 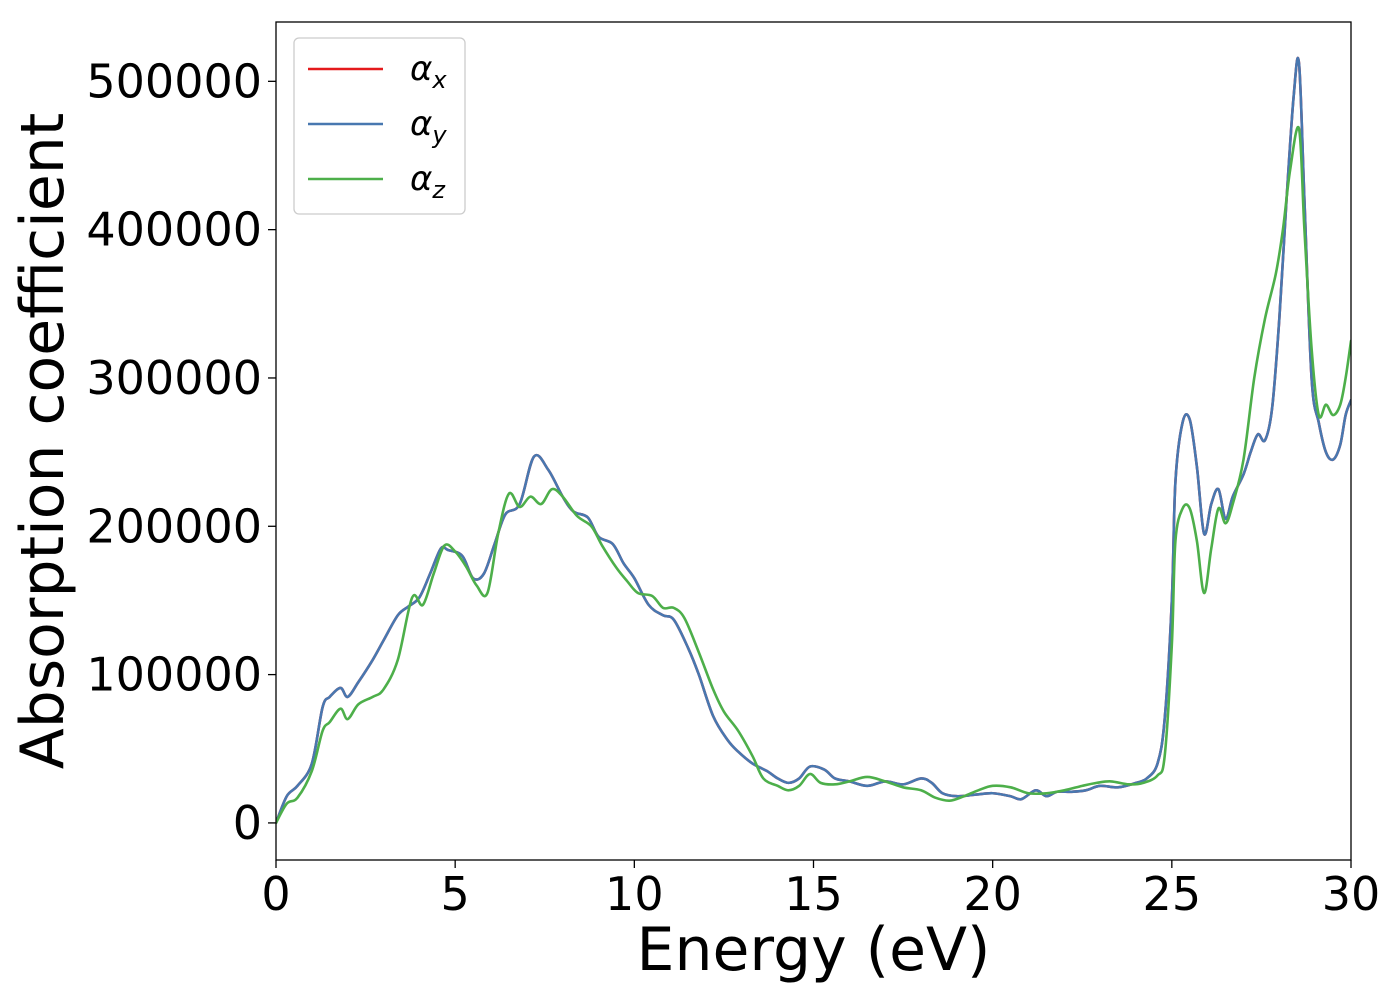 What do you see at coordinates (1172, 894) in the screenshot?
I see `x-tick-label: 25` at bounding box center [1172, 894].